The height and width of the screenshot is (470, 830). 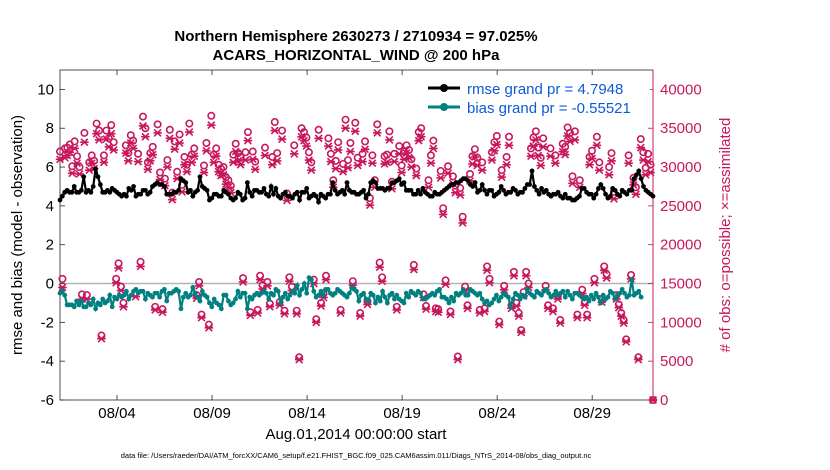 I want to click on y-left-tick-label: -2, so click(x=47, y=322).